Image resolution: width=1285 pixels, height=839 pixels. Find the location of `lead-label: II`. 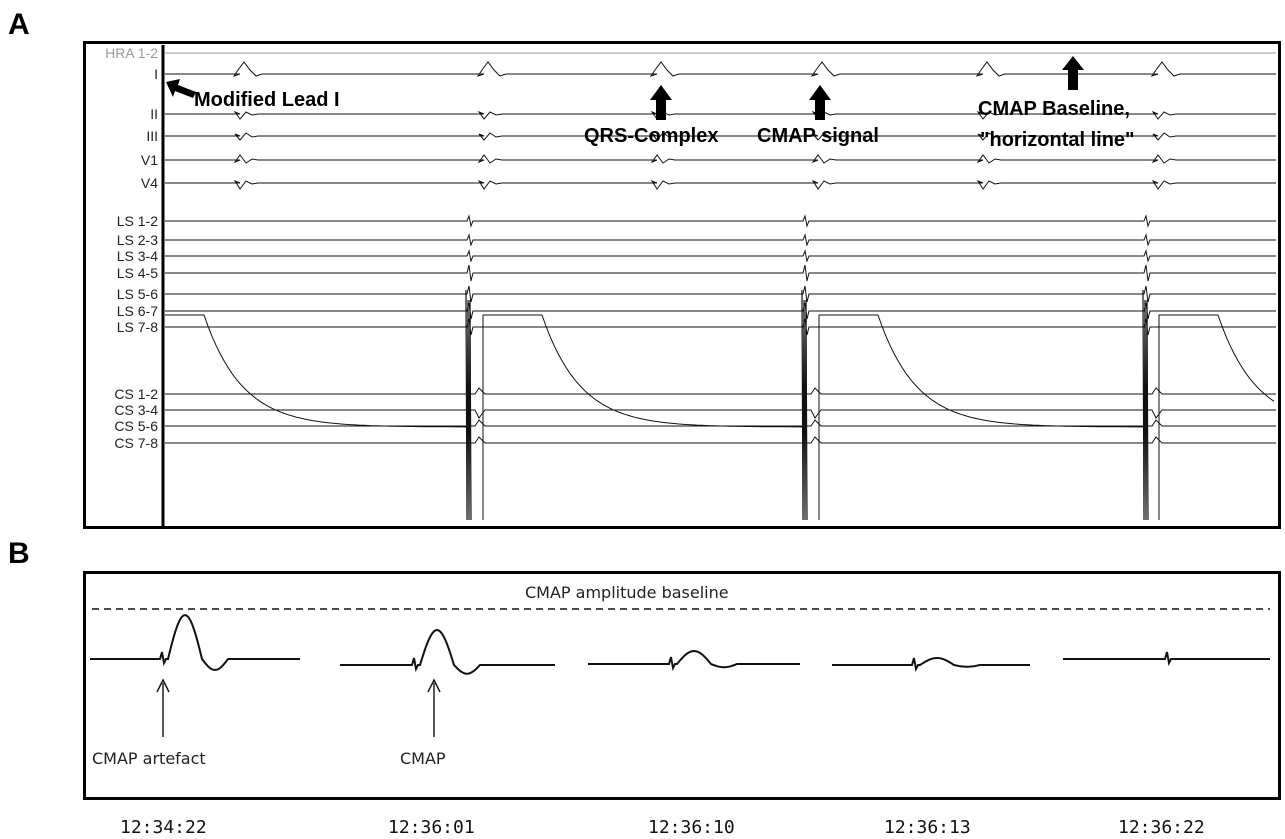

lead-label: II is located at coordinates (154, 114).